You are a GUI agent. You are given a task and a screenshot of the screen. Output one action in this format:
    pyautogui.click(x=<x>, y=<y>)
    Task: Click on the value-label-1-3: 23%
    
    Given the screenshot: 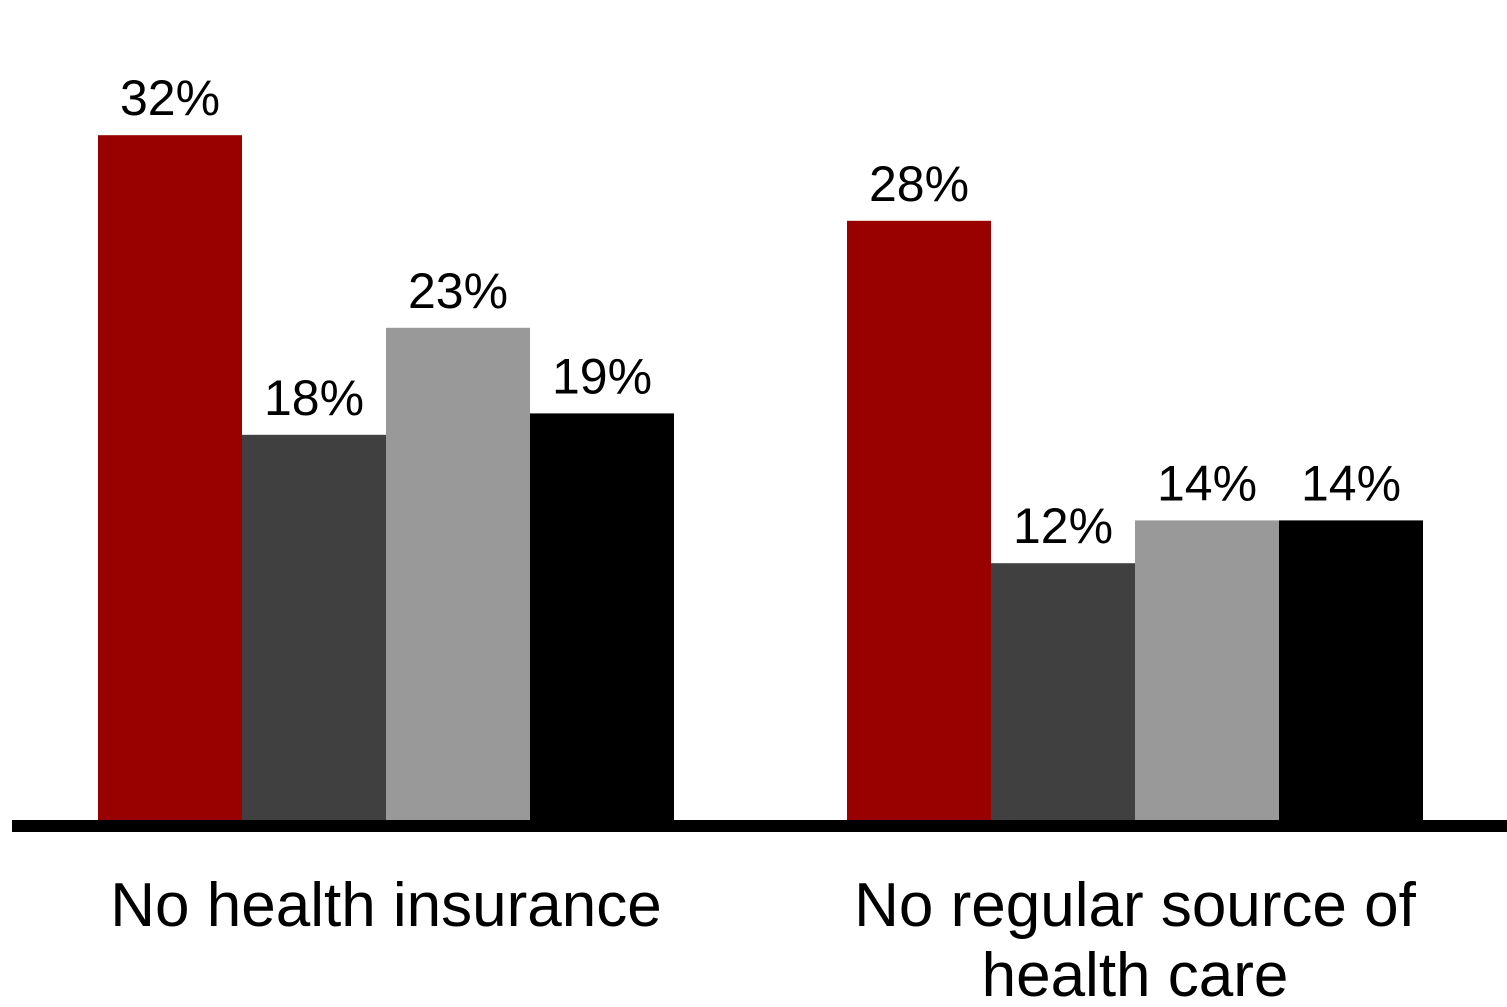 What is the action you would take?
    pyautogui.click(x=458, y=291)
    